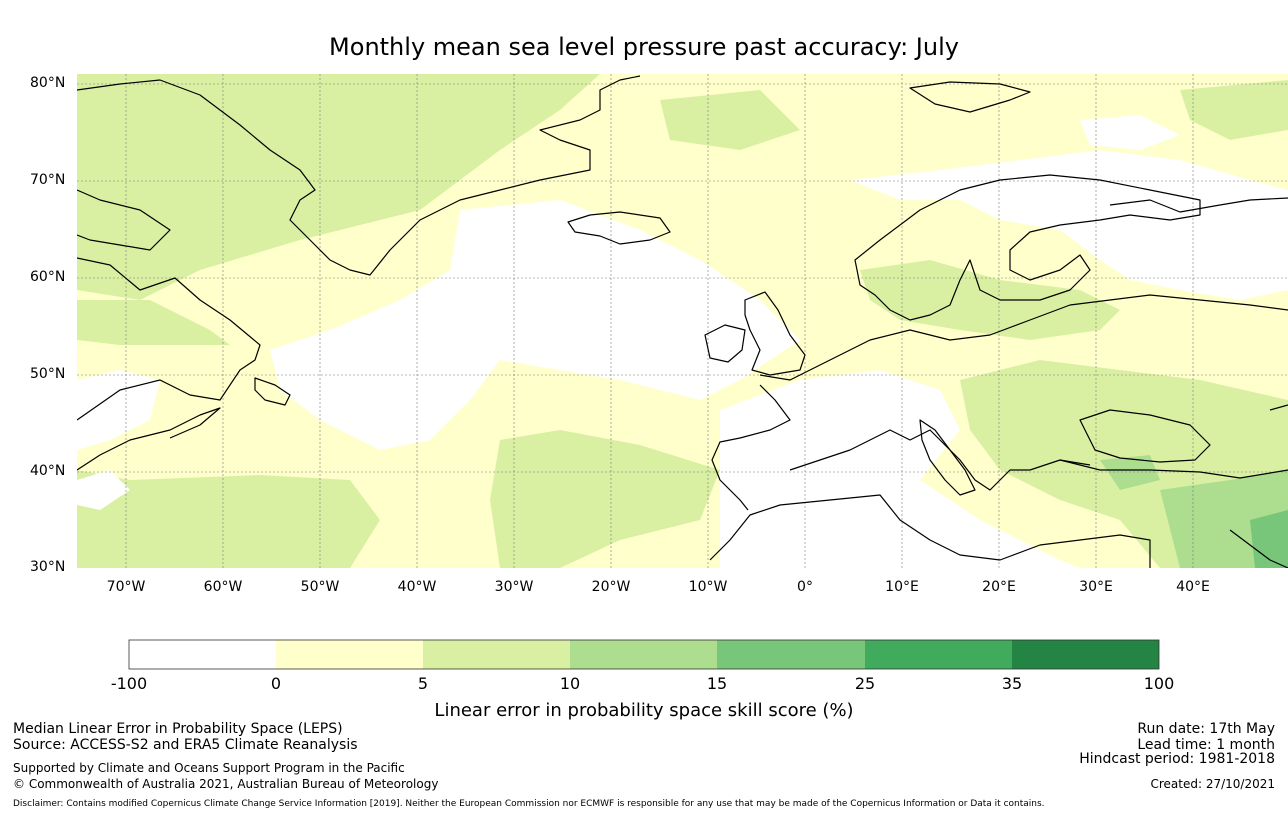 Image resolution: width=1288 pixels, height=816 pixels. Describe the element at coordinates (930, 531) in the screenshot. I see `north-africa-coast` at that location.